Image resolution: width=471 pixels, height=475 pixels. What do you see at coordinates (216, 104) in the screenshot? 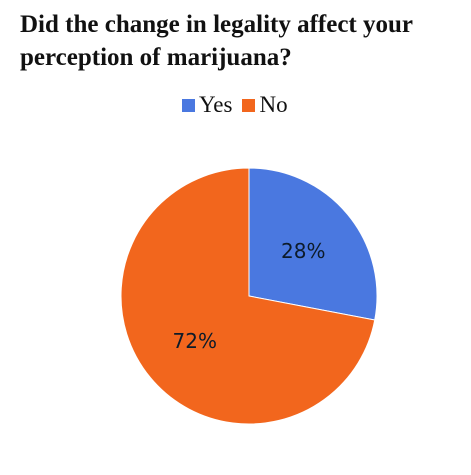
I see `legend-label-yes: Yes` at bounding box center [216, 104].